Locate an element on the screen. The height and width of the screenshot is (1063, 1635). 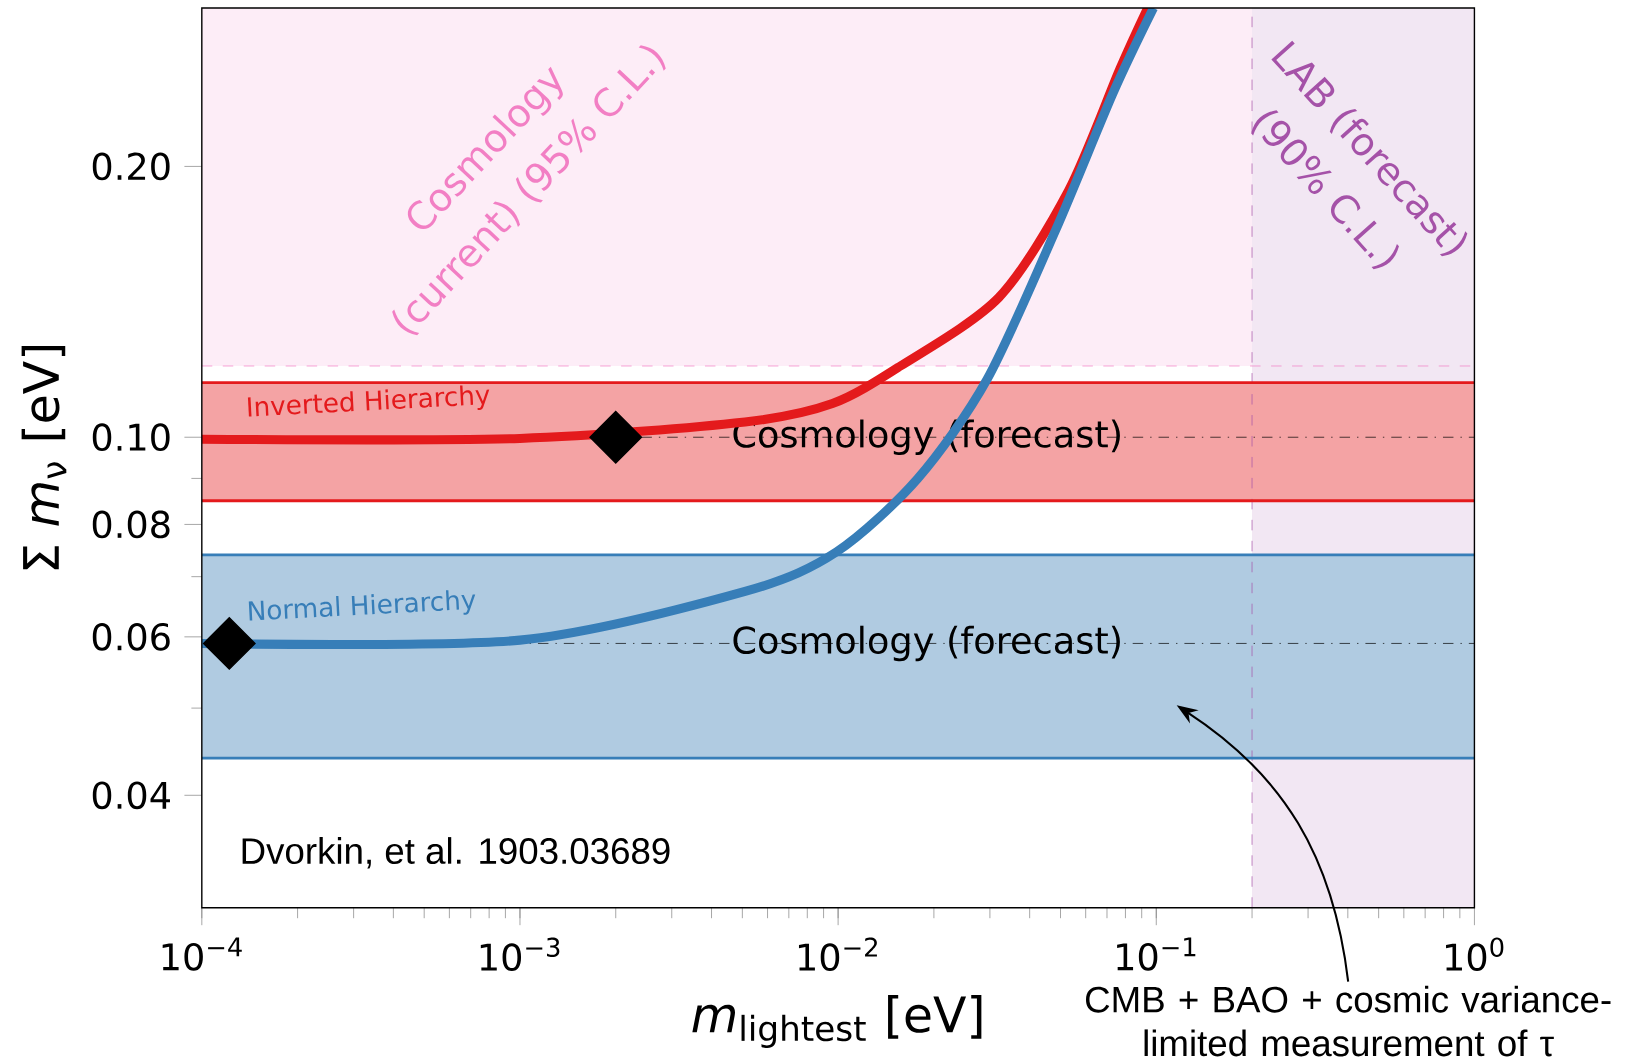
x-tick-label: 10$^{−1}$ is located at coordinates (1156, 954).